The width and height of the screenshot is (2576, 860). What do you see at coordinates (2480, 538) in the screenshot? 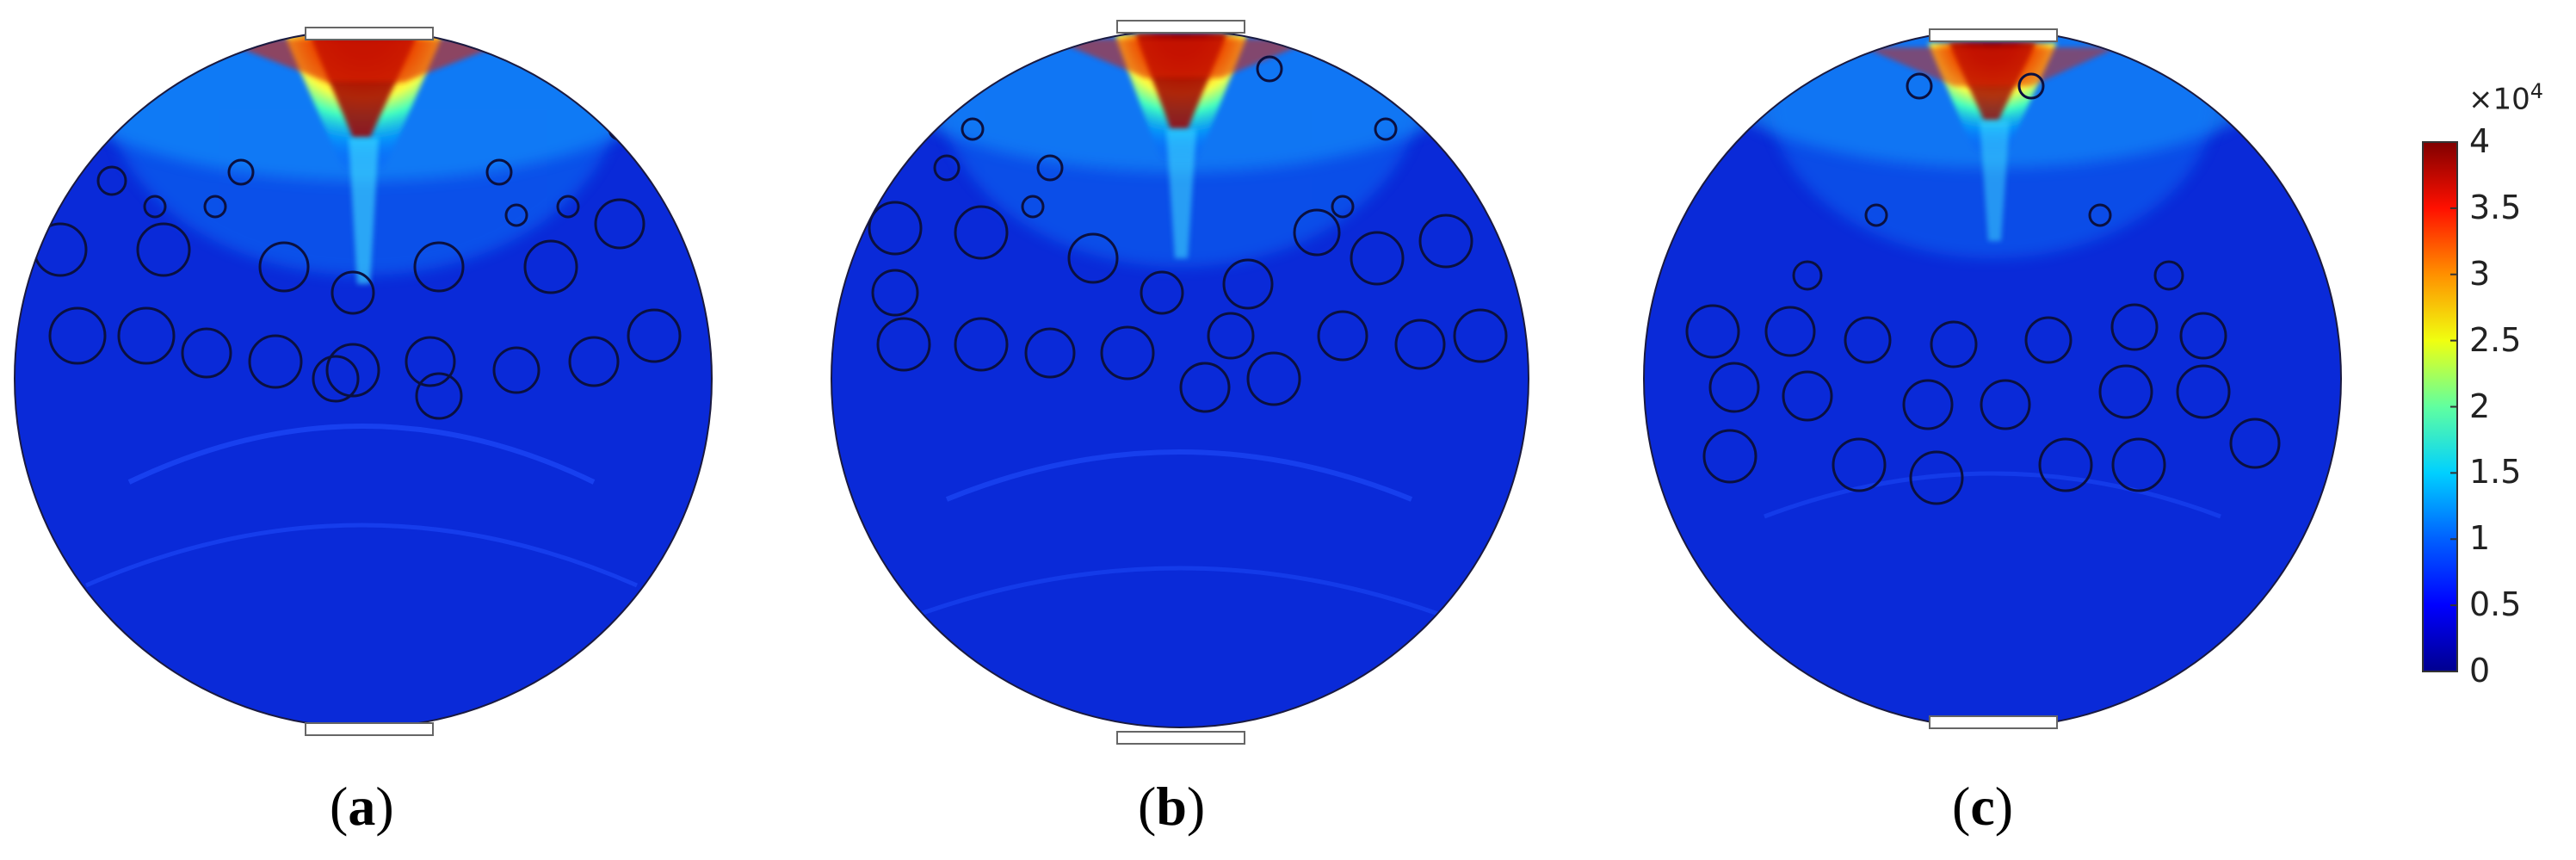
I see `colorbar-tick-label: 1` at bounding box center [2480, 538].